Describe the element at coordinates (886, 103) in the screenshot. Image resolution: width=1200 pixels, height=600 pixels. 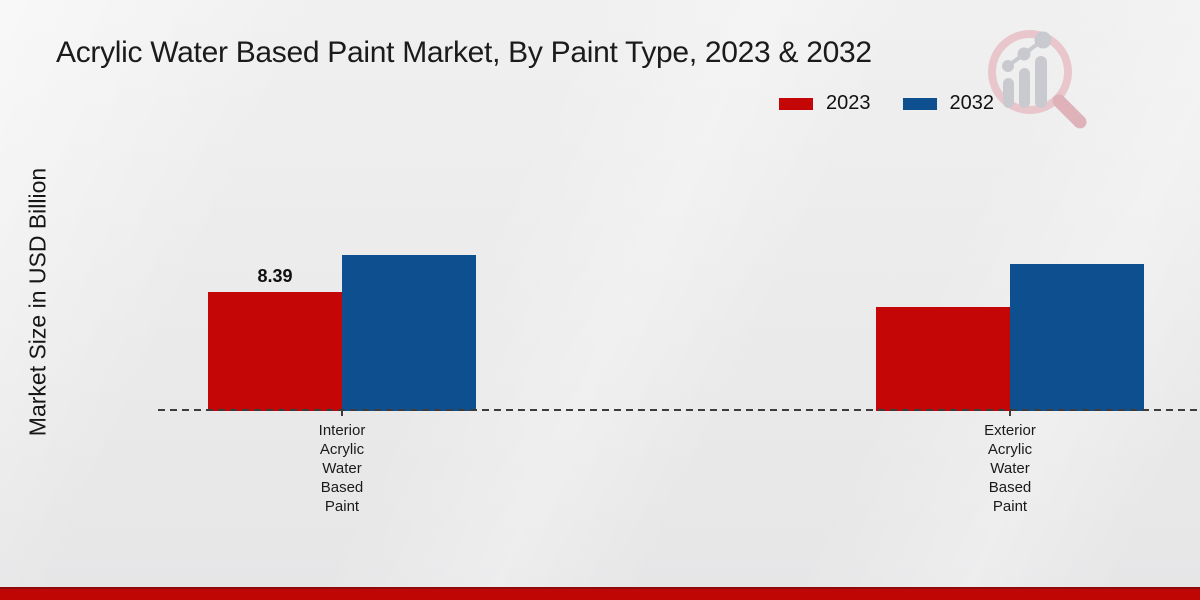
I see `legend: 2023 2032` at that location.